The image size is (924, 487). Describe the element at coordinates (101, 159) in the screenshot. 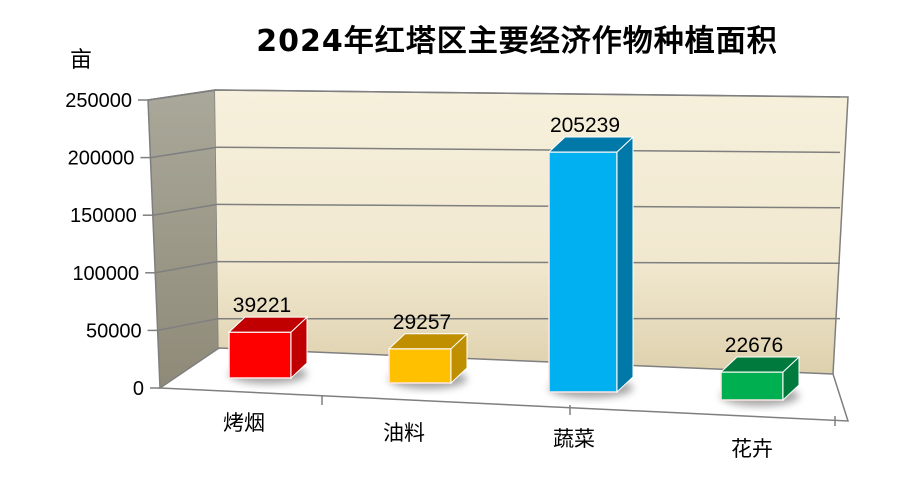

I see `y-tick-label: 200000` at that location.